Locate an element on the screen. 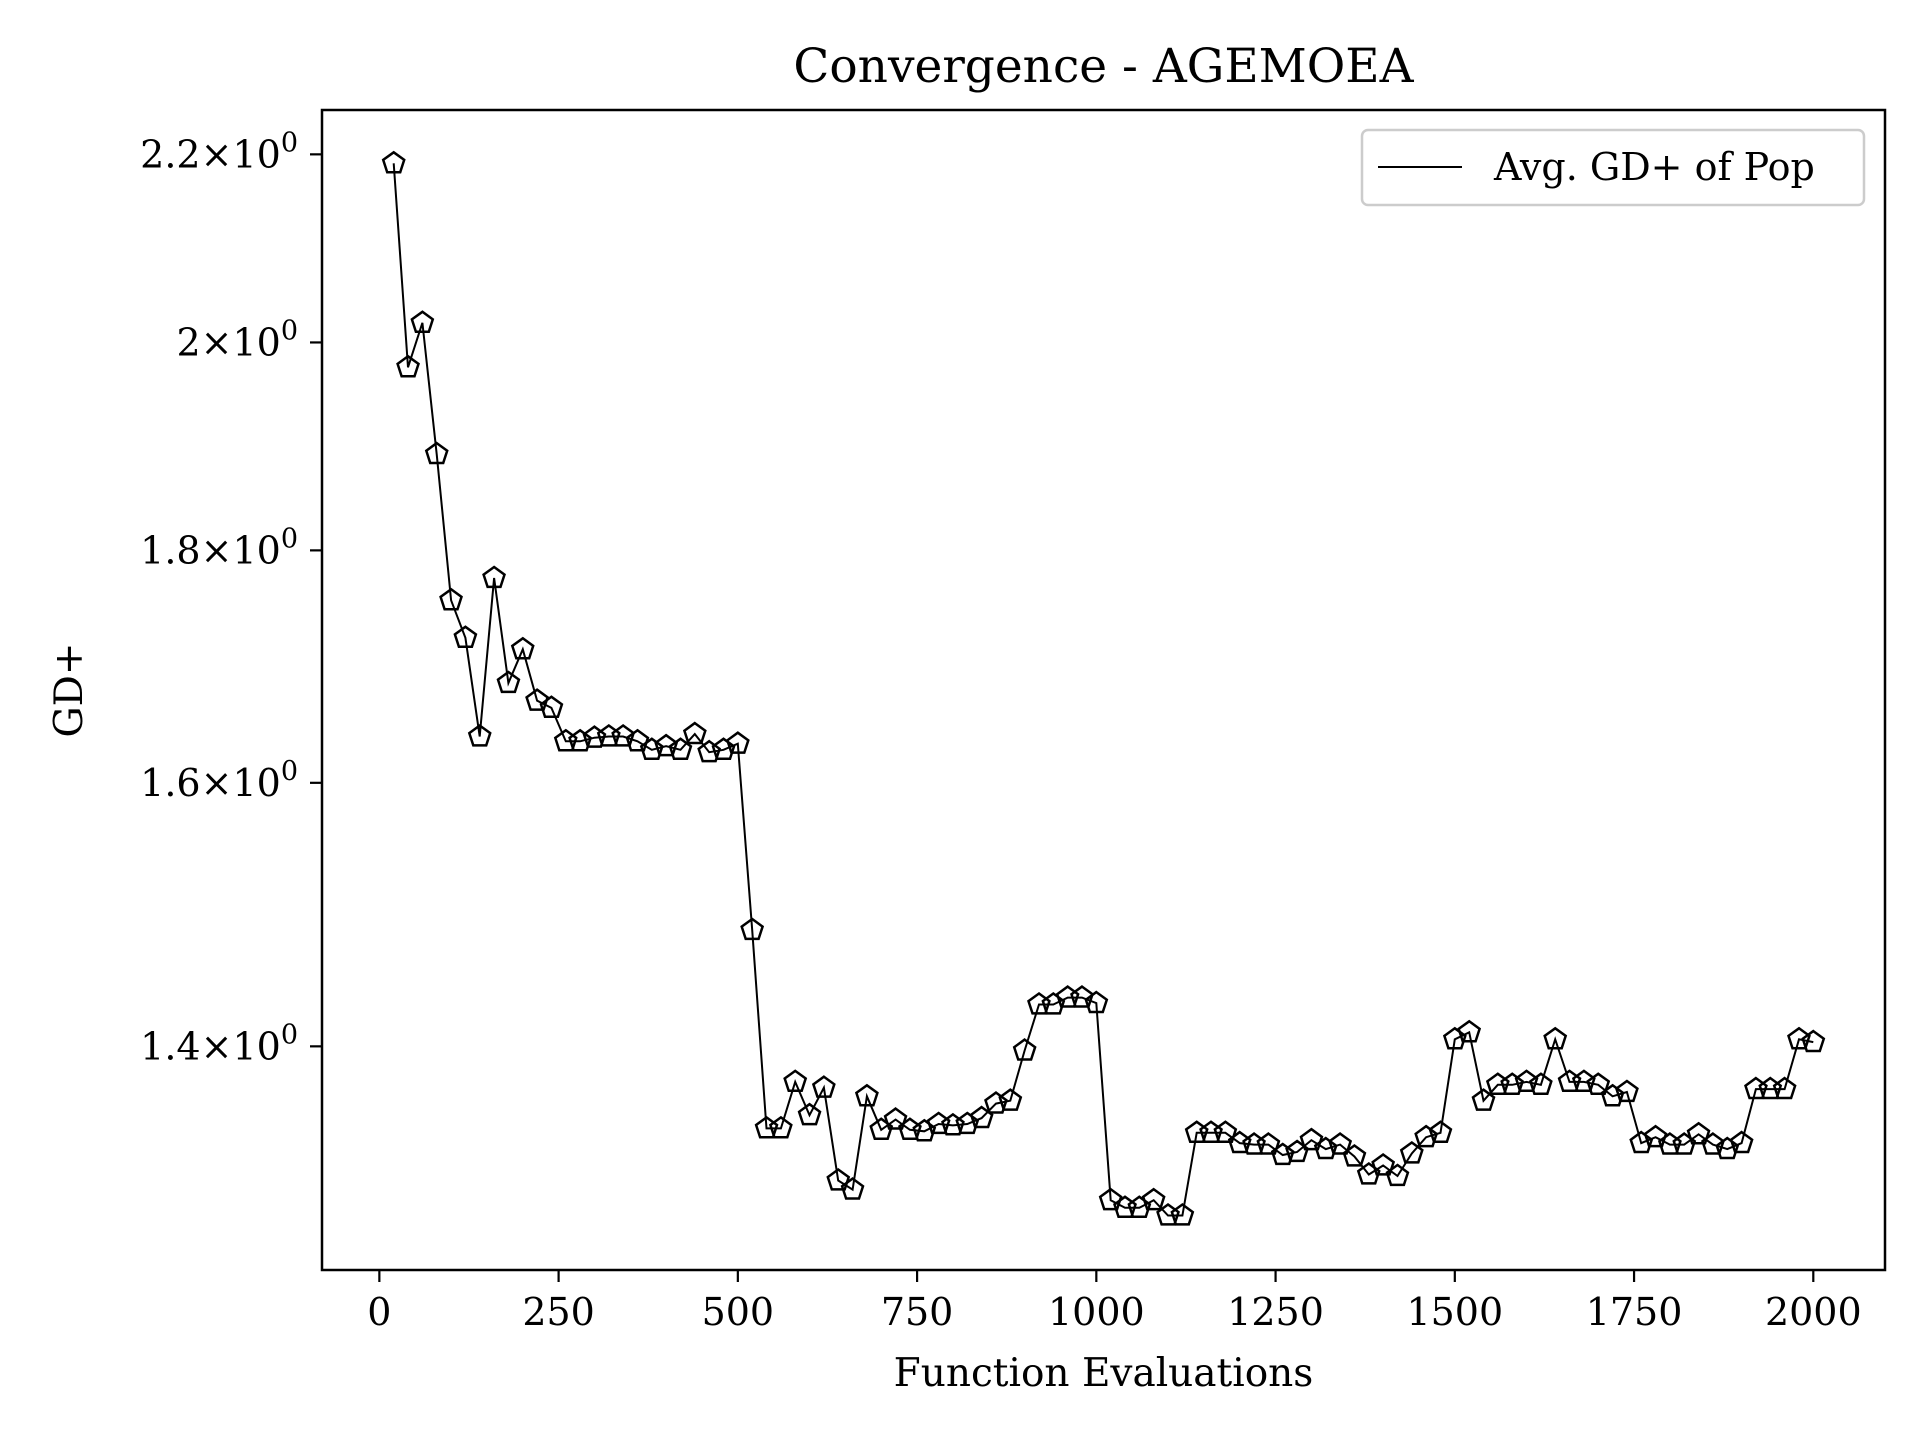 This screenshot has height=1440, width=1920. chart-title: Convergence - AGEMOEA is located at coordinates (1103, 66).